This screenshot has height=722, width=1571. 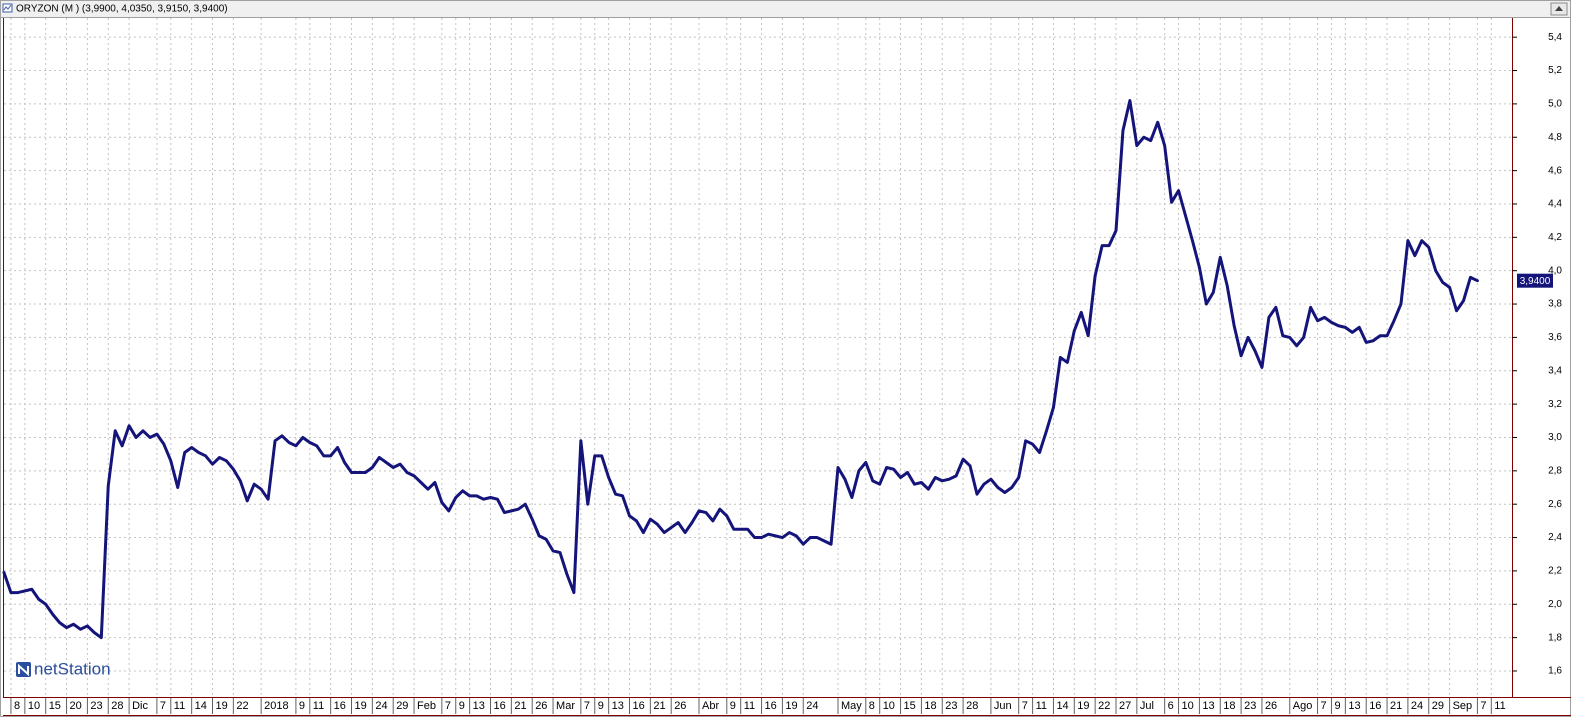 What do you see at coordinates (1555, 170) in the screenshot?
I see `y-tick-label: 4,6` at bounding box center [1555, 170].